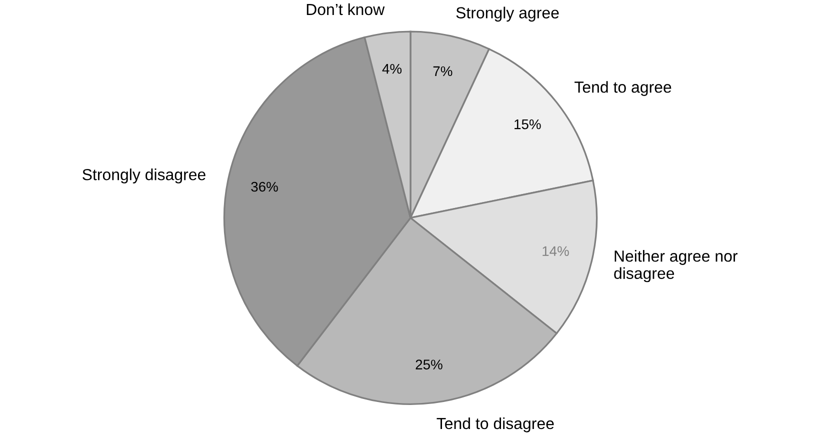 This screenshot has width=821, height=434. What do you see at coordinates (555, 251) in the screenshot?
I see `data-label: 14%` at bounding box center [555, 251].